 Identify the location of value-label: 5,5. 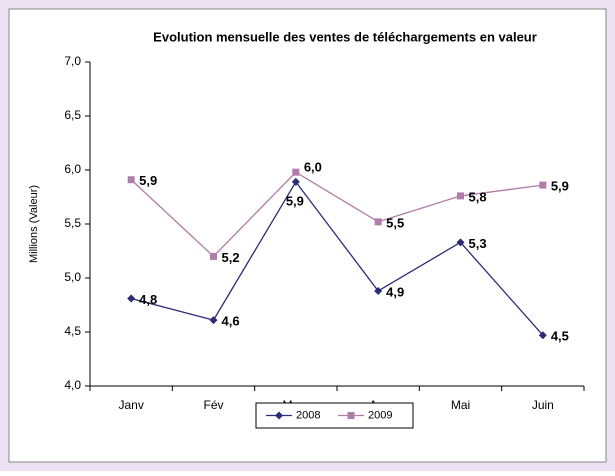
(395, 222).